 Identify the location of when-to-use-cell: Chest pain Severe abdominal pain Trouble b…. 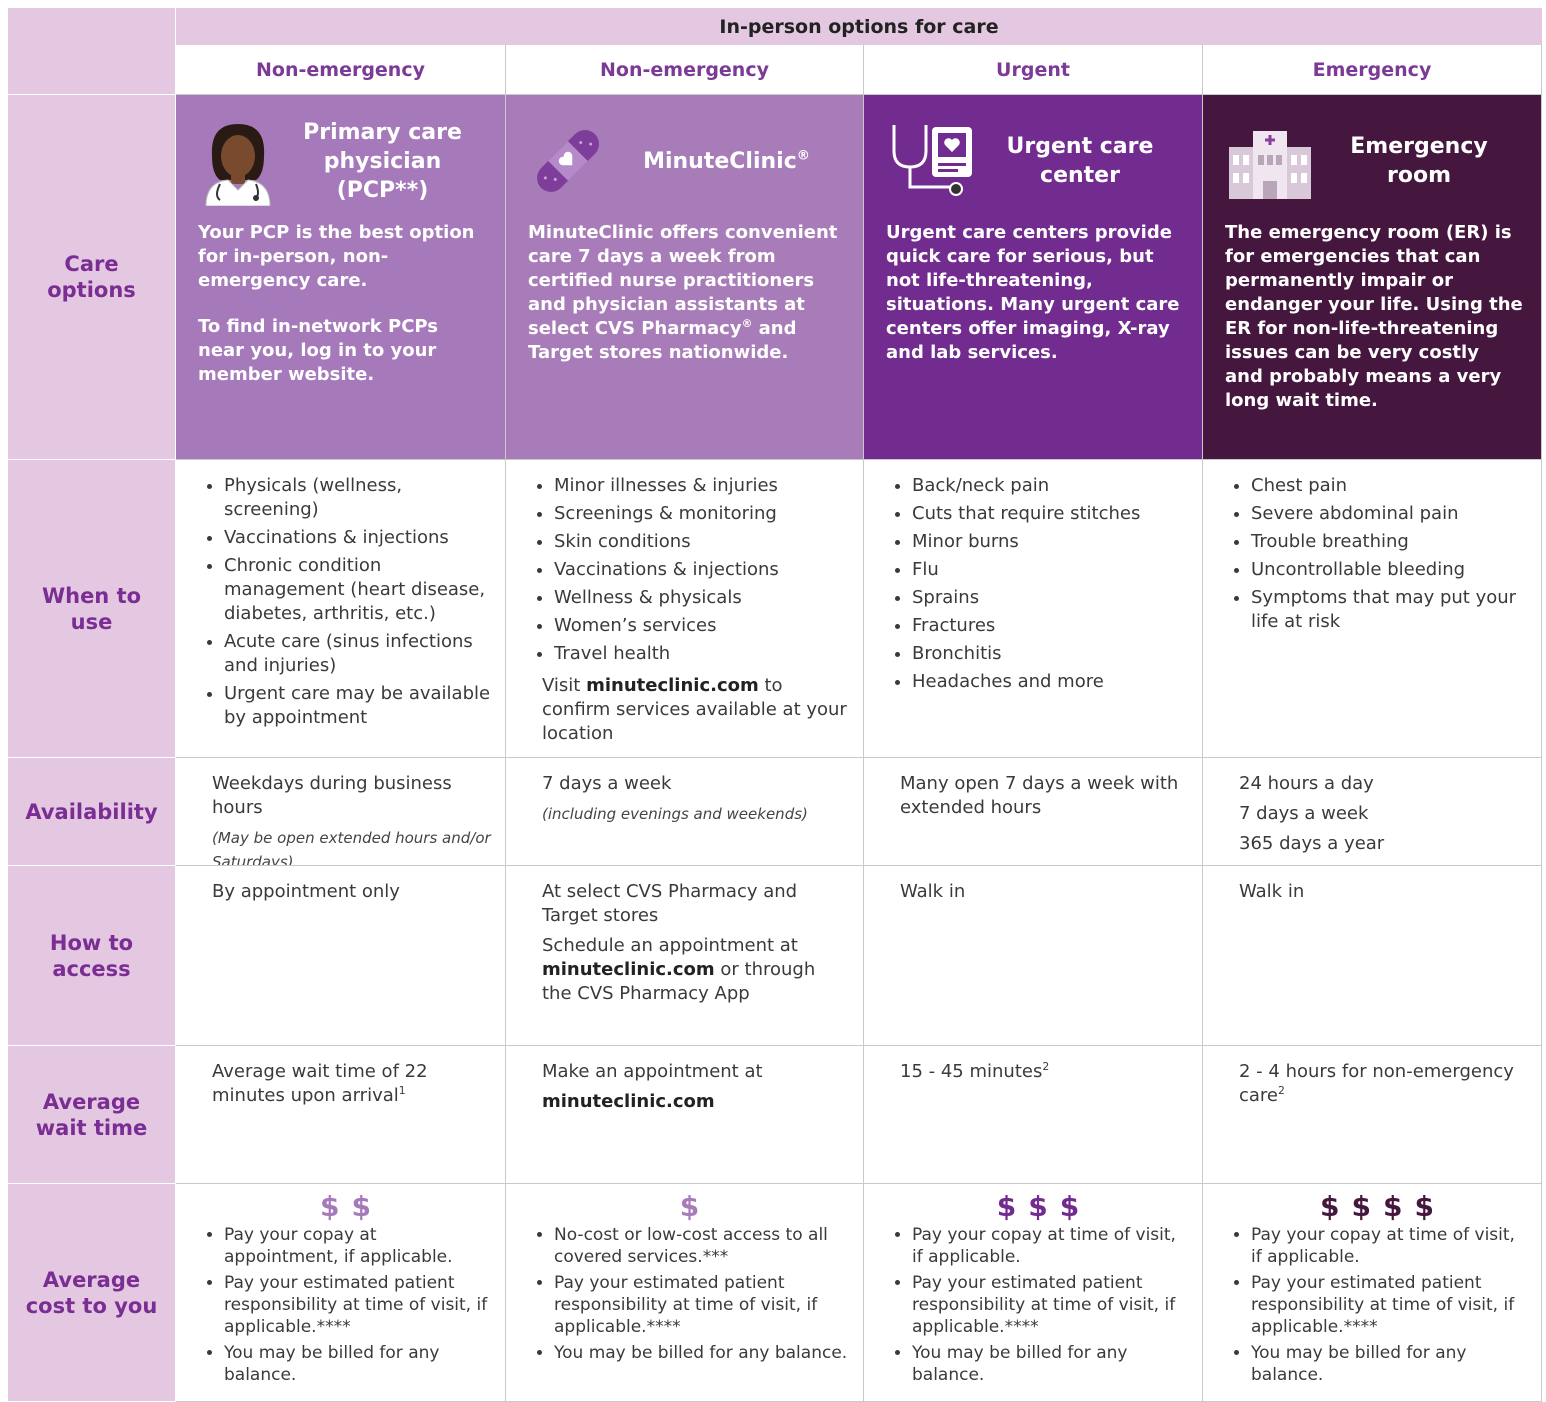
(1372, 609).